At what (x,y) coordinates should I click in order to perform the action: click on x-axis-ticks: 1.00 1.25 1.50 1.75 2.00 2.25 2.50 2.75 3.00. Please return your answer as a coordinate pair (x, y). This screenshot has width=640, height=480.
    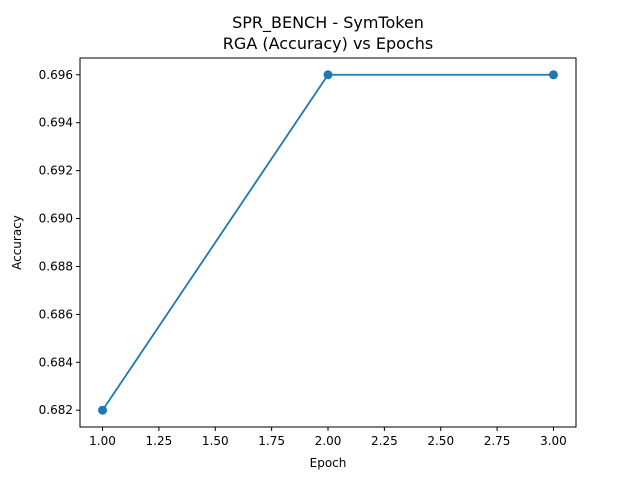
    Looking at the image, I should click on (328, 437).